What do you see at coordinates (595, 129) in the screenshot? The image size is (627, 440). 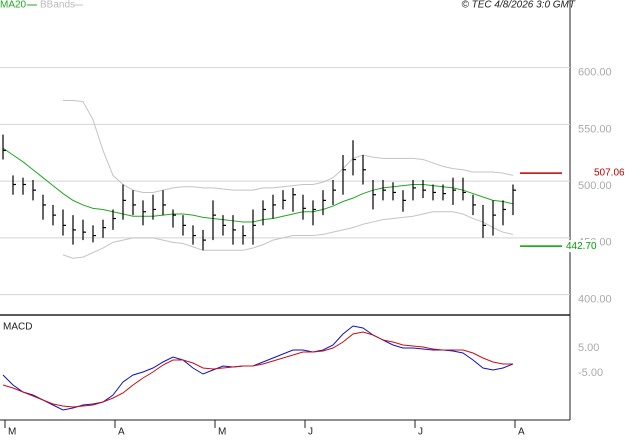 I see `y-tick-label: 550.00` at bounding box center [595, 129].